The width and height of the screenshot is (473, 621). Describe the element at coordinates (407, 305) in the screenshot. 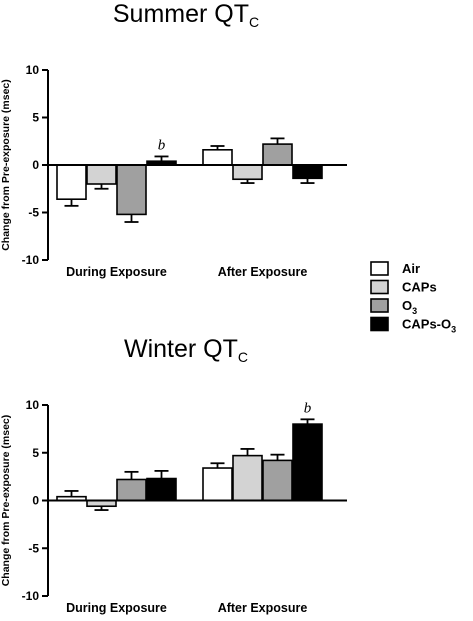

I see `legend-label-main: O` at that location.